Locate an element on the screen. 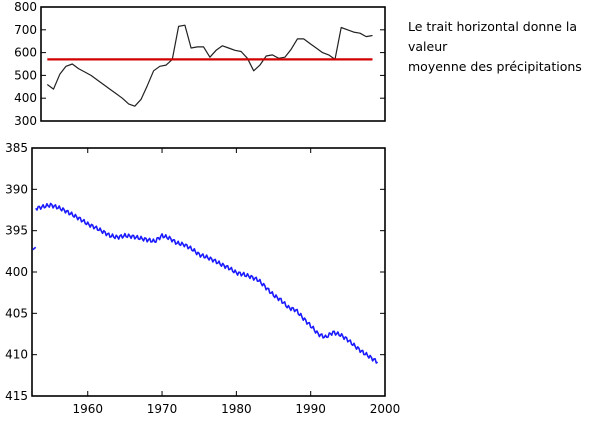 Image resolution: width=616 pixels, height=431 pixels. precip-series-line is located at coordinates (209, 65).